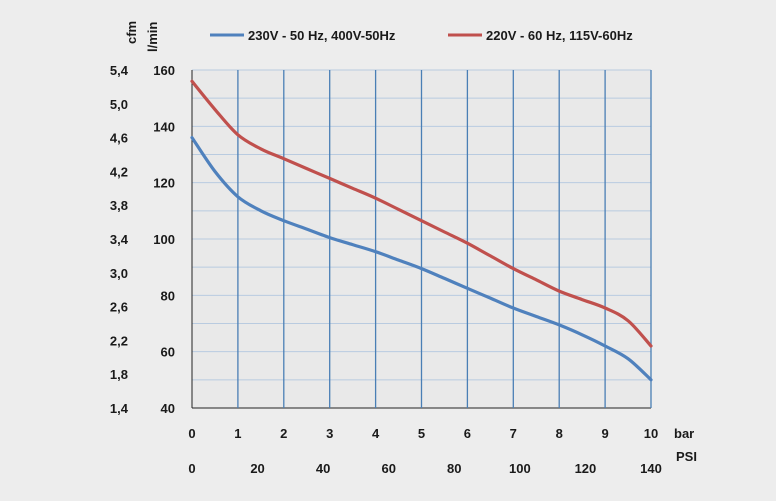  What do you see at coordinates (131, 32) in the screenshot?
I see `cfm-unit-label: cfm` at bounding box center [131, 32].